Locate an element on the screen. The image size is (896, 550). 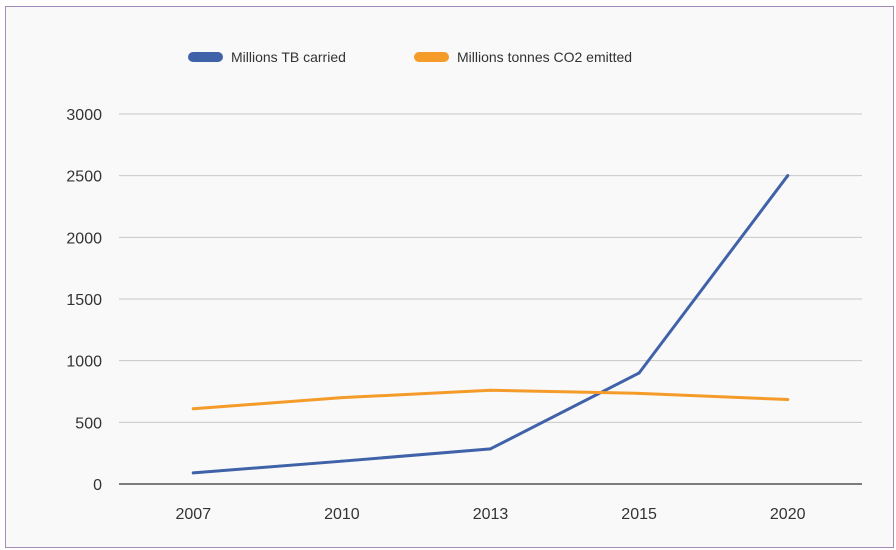
x-tick-label: 2013 is located at coordinates (491, 514).